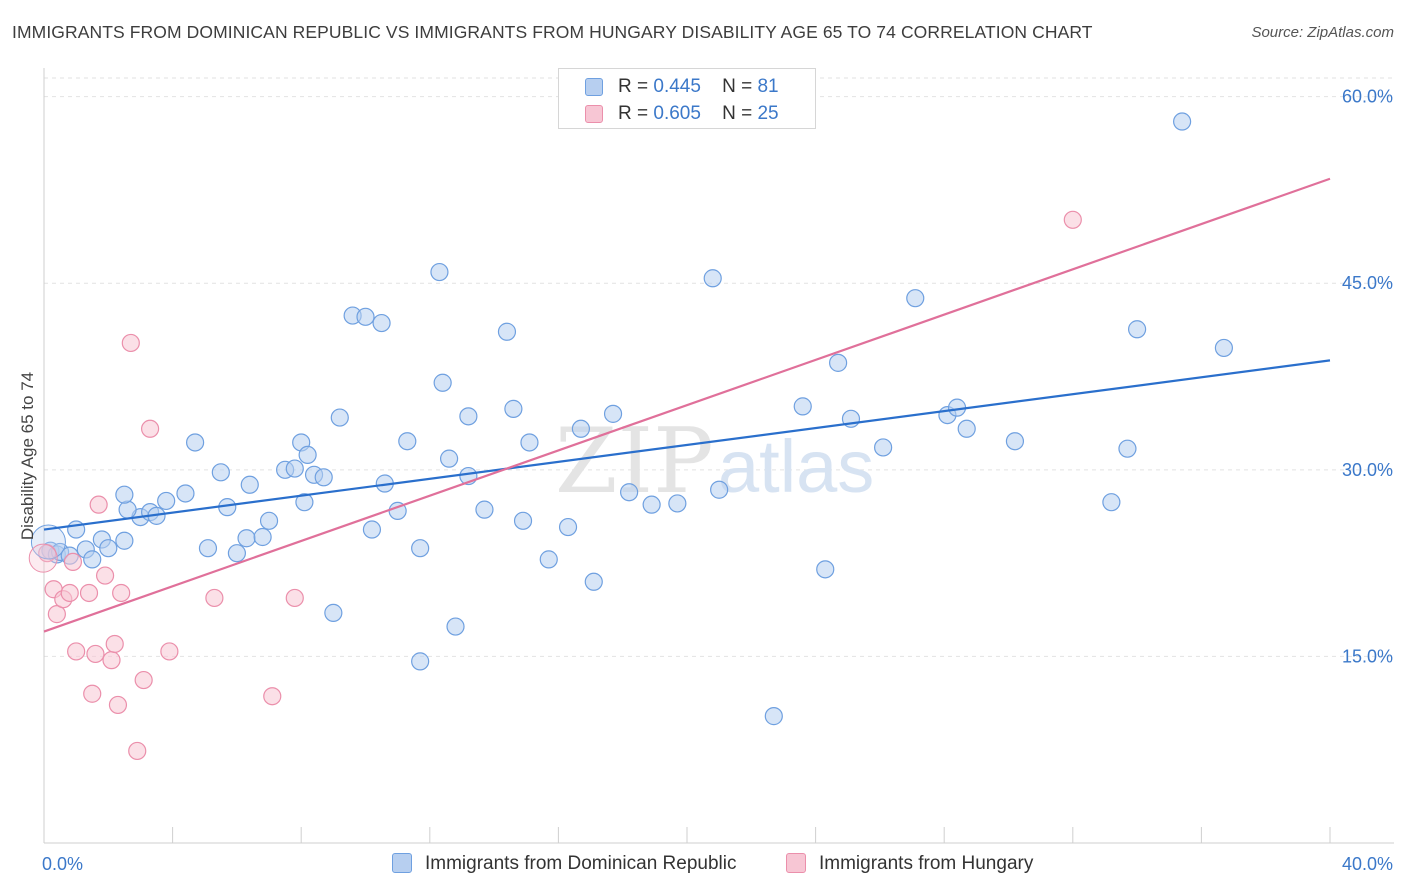 This screenshot has height=892, width=1406. I want to click on legend-r-value-dominican: 0.445, so click(677, 86).